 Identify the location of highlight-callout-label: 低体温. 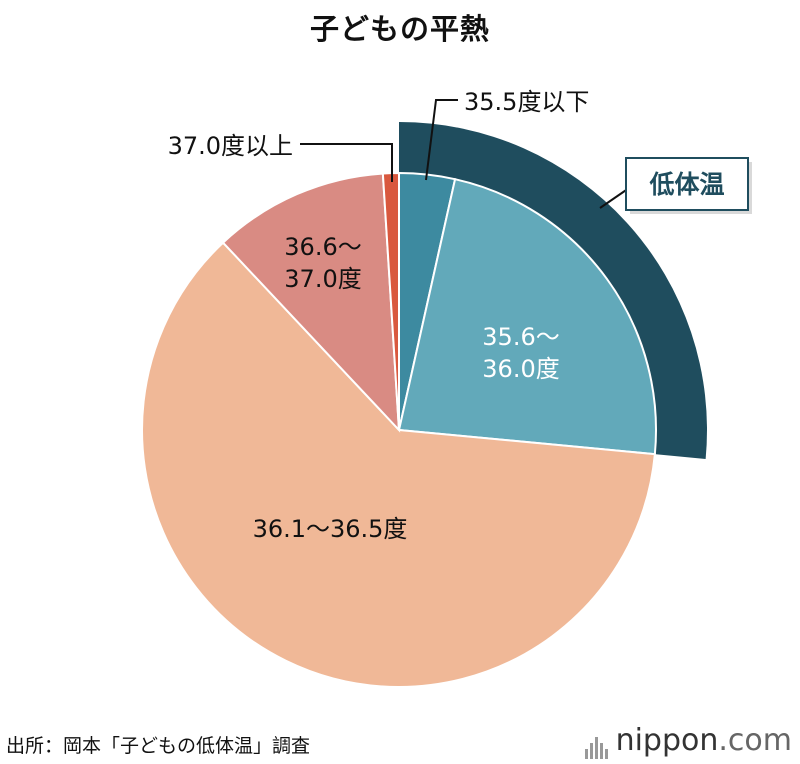
(686, 184).